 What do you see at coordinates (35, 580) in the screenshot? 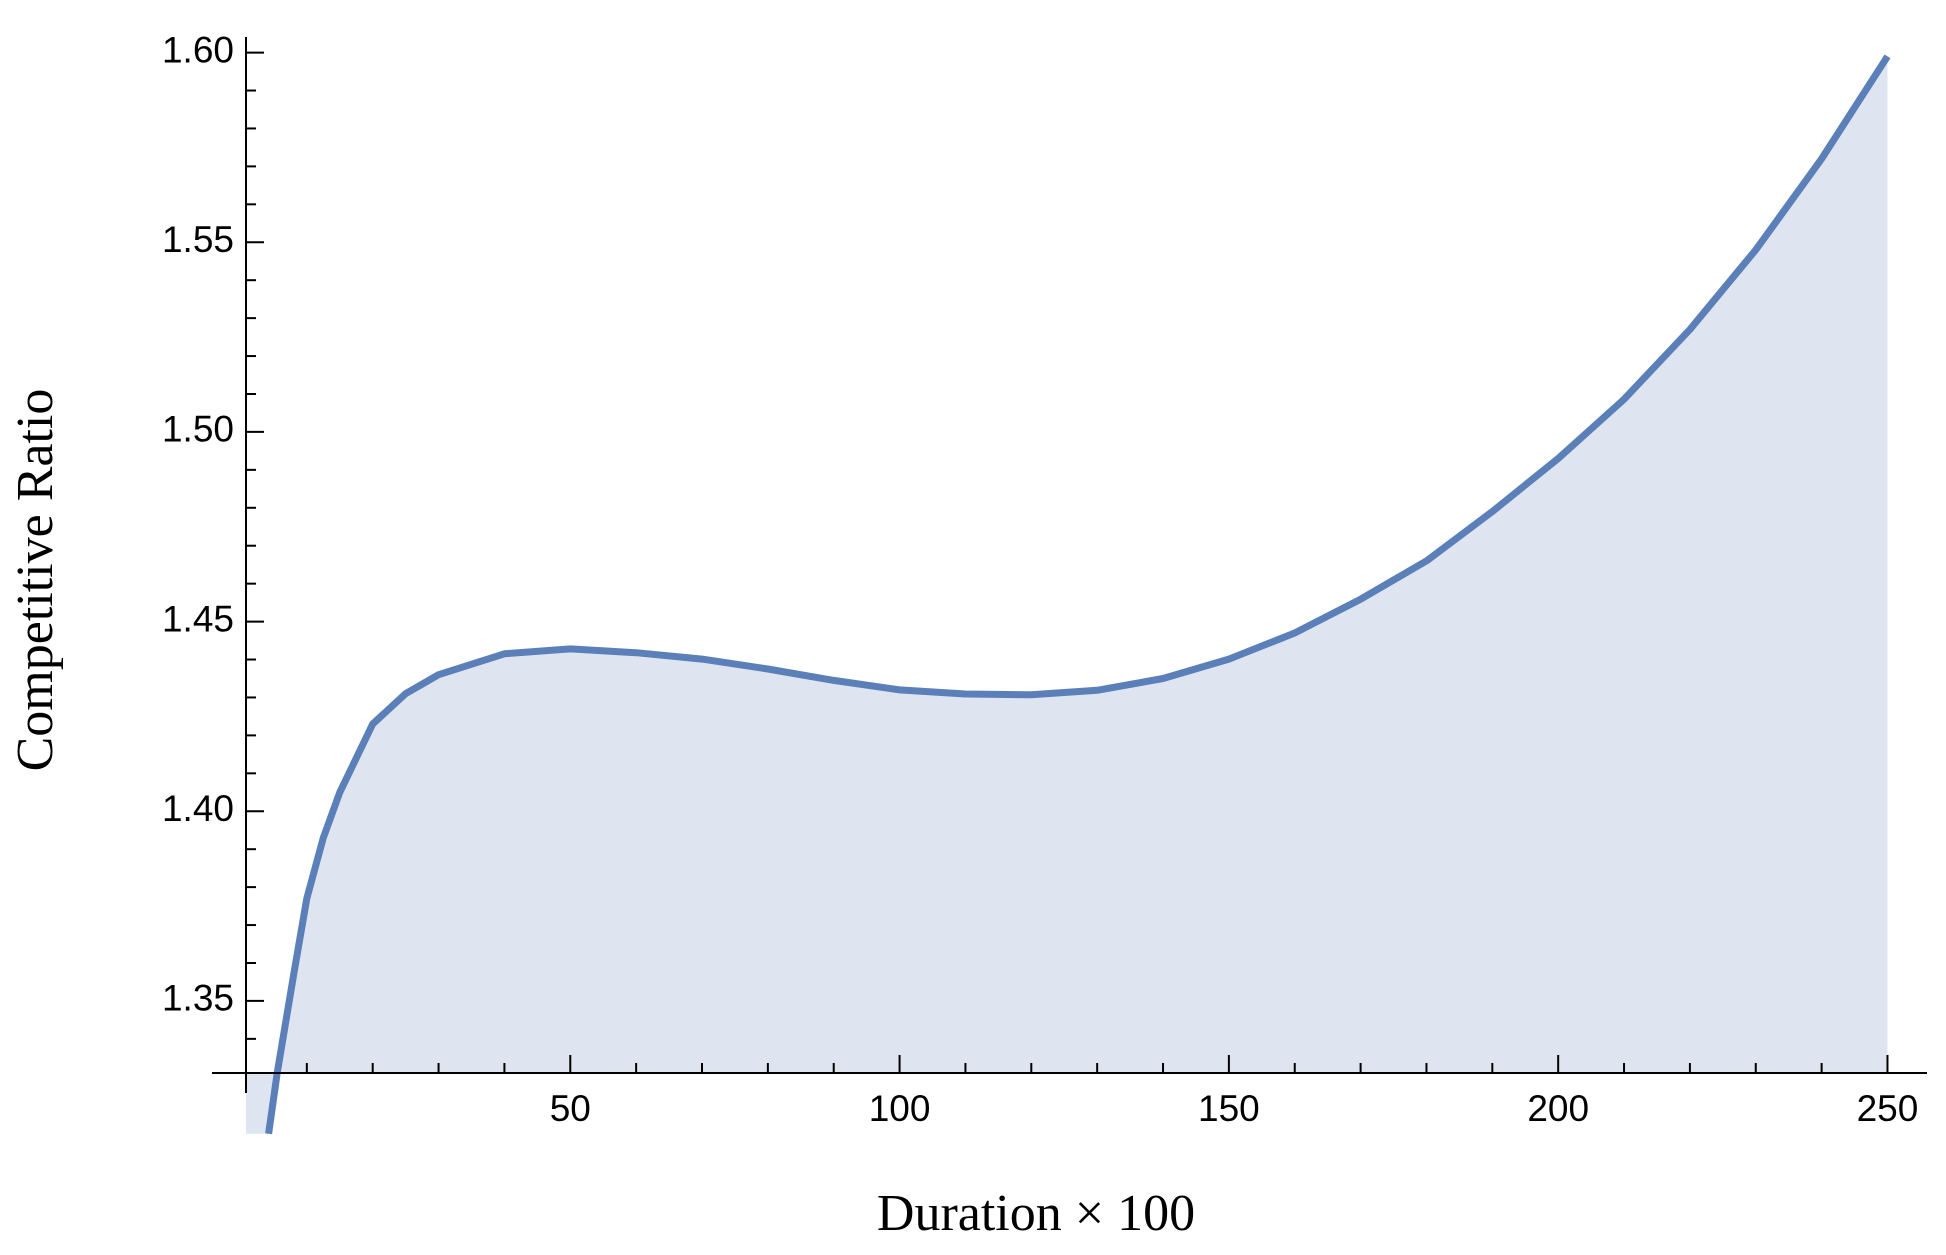
I see `y-axis-label: Competitive Ratio` at bounding box center [35, 580].